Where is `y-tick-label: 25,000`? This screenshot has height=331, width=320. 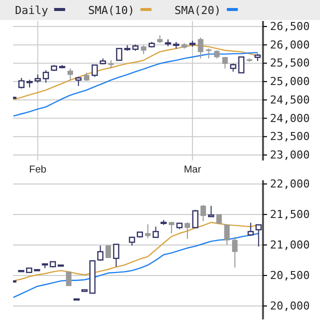
y-tick-label: 25,000 is located at coordinates (290, 81).